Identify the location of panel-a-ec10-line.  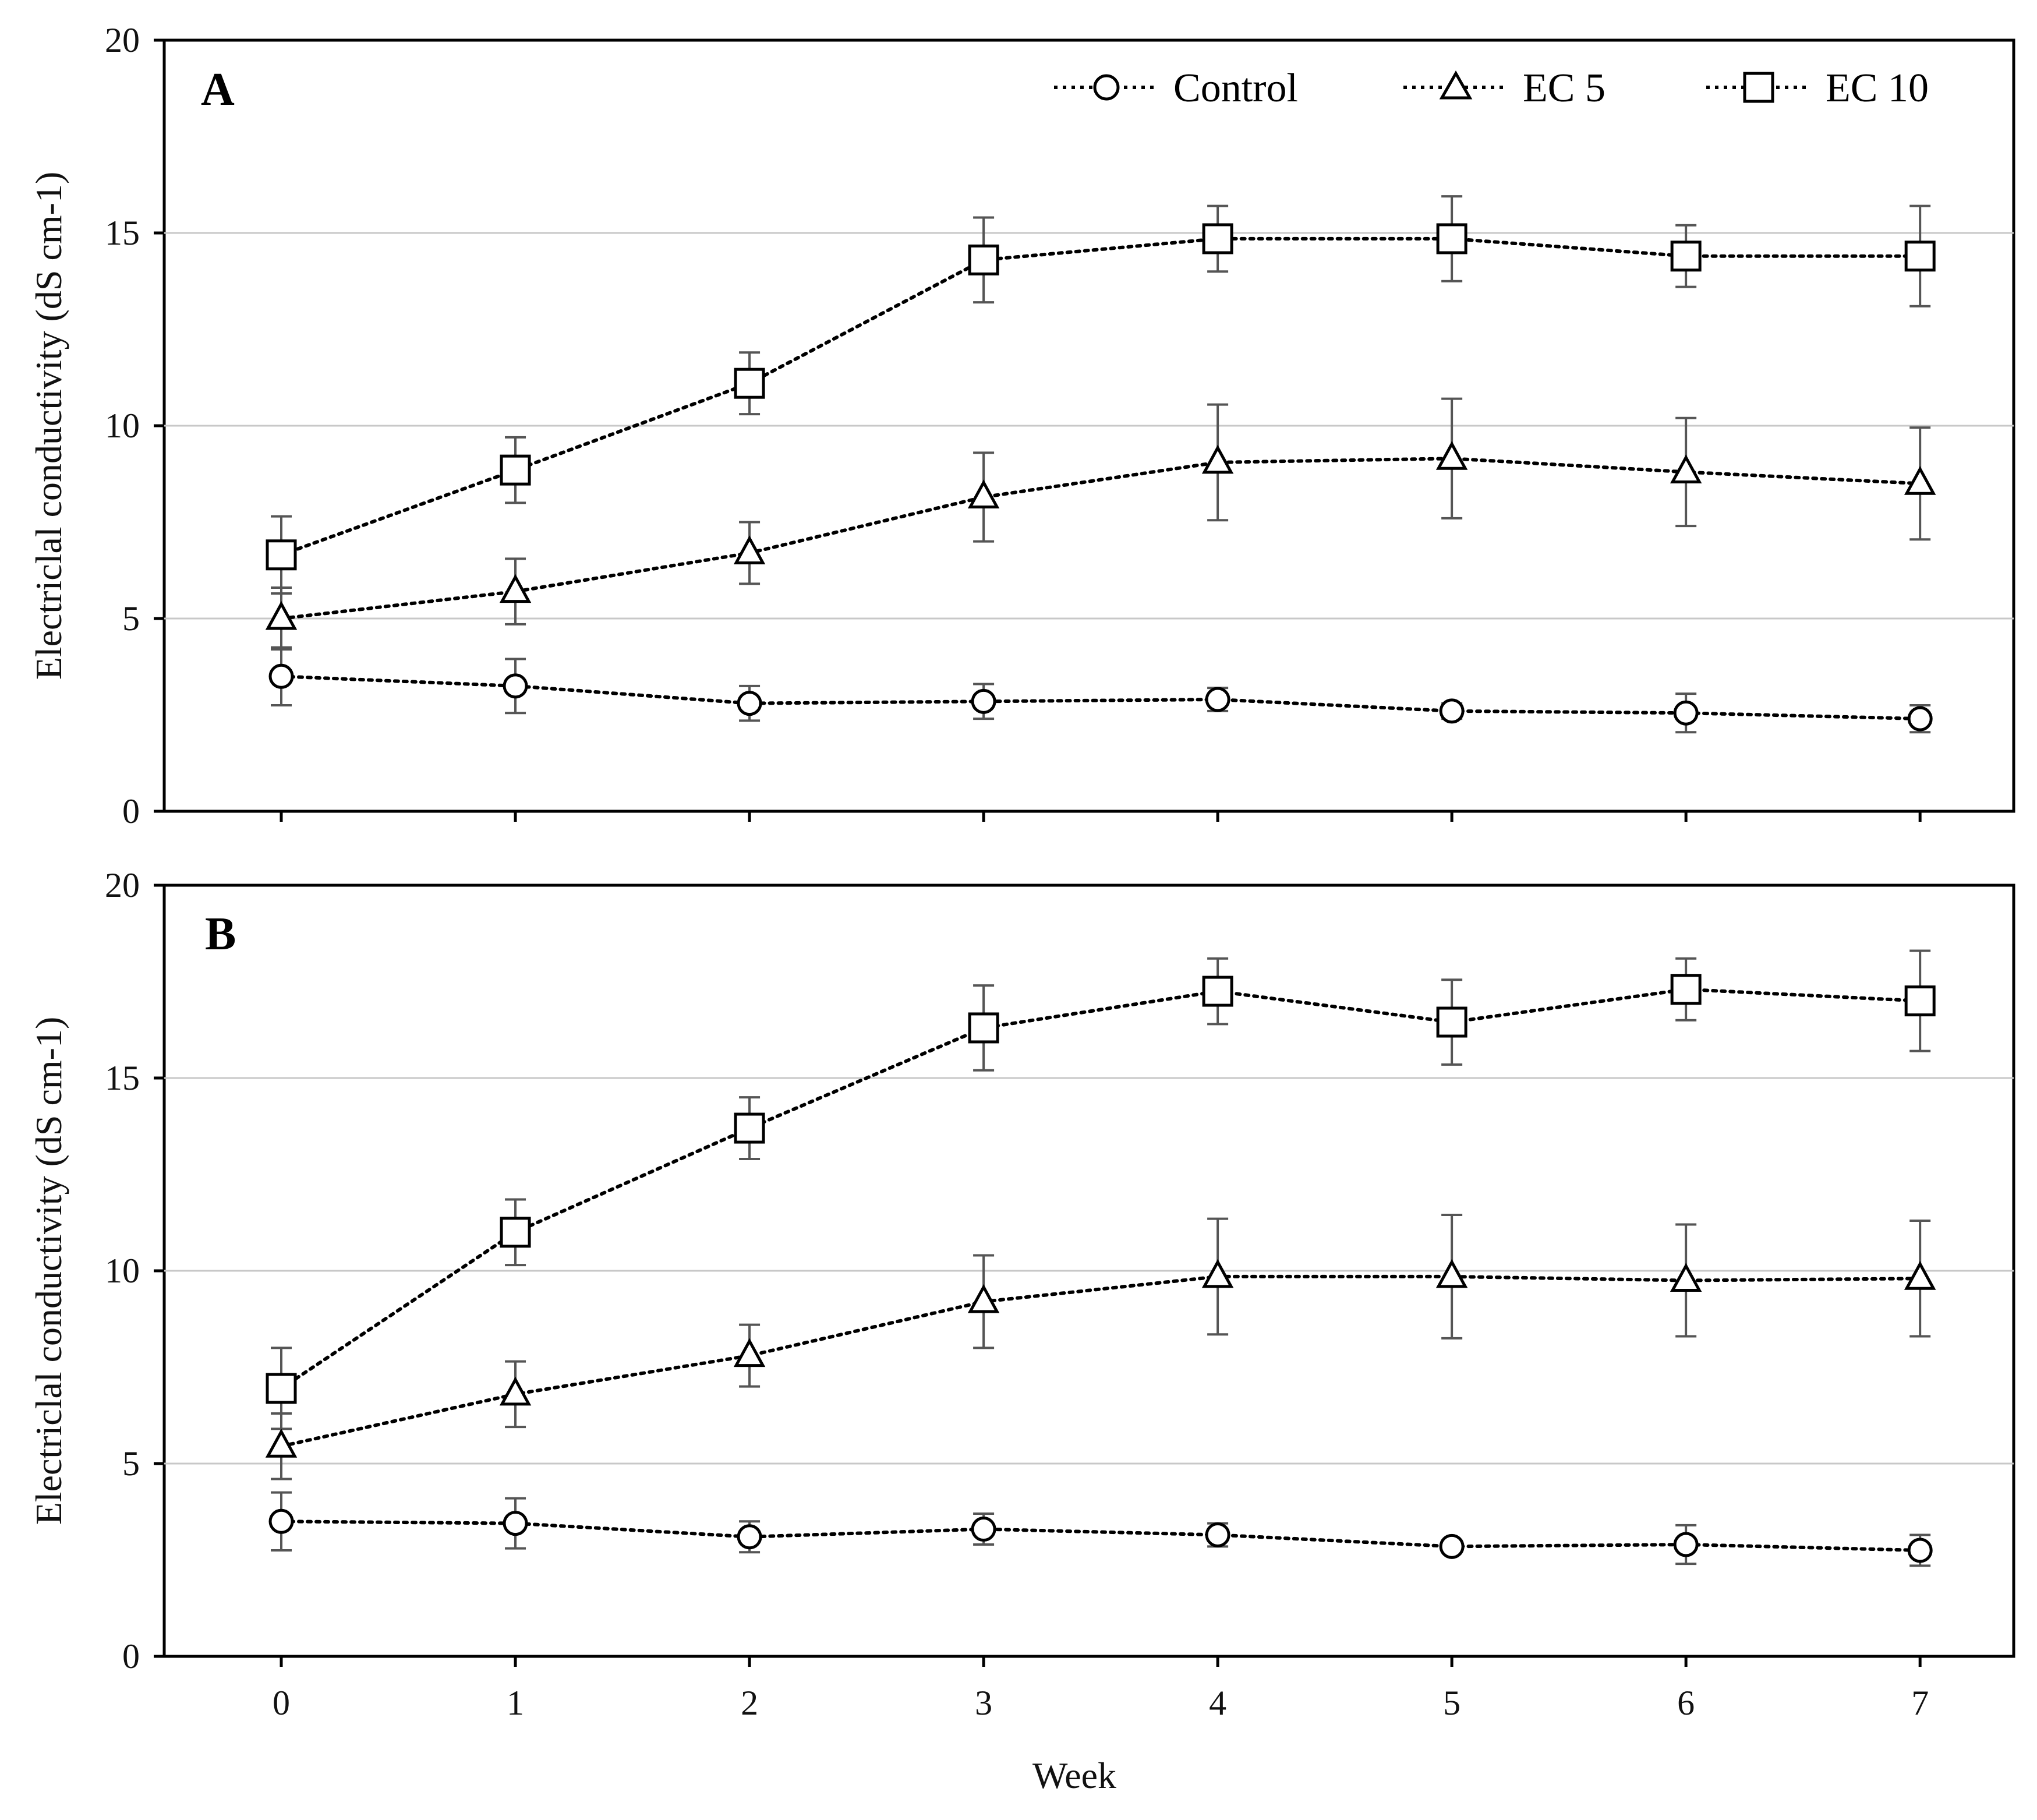
(1101, 396).